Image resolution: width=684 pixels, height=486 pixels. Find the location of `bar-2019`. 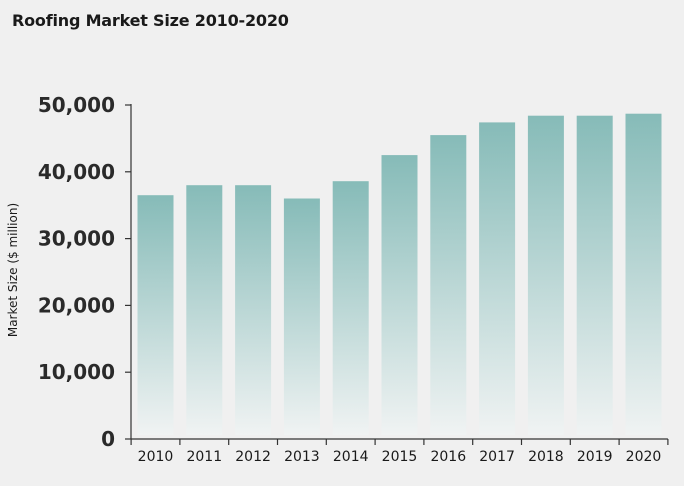

bar-2019 is located at coordinates (594, 275).